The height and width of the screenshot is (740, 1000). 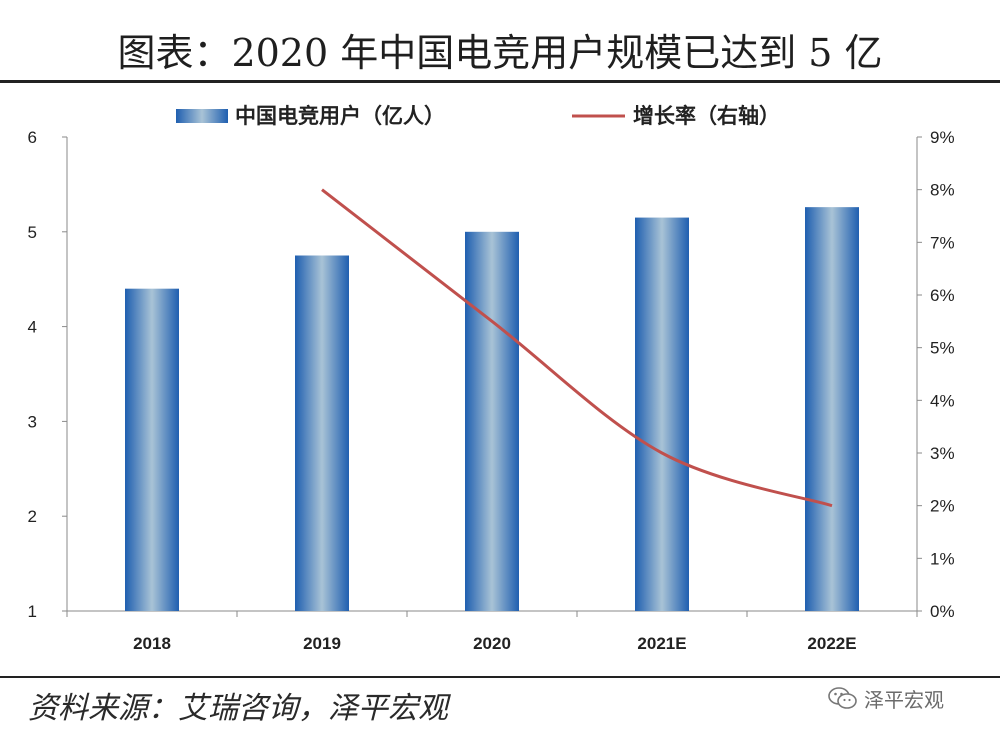 What do you see at coordinates (842, 697) in the screenshot?
I see `wechat-icon` at bounding box center [842, 697].